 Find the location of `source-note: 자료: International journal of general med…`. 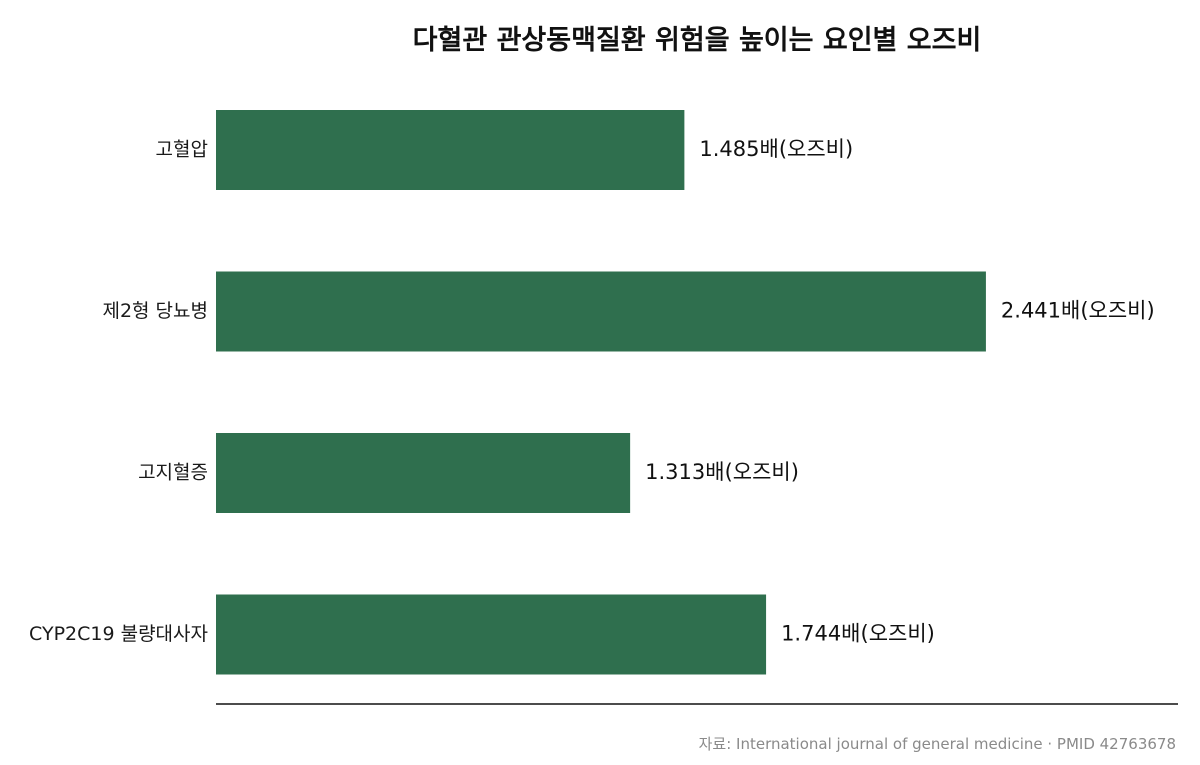

source-note: 자료: International journal of general med… is located at coordinates (937, 744).